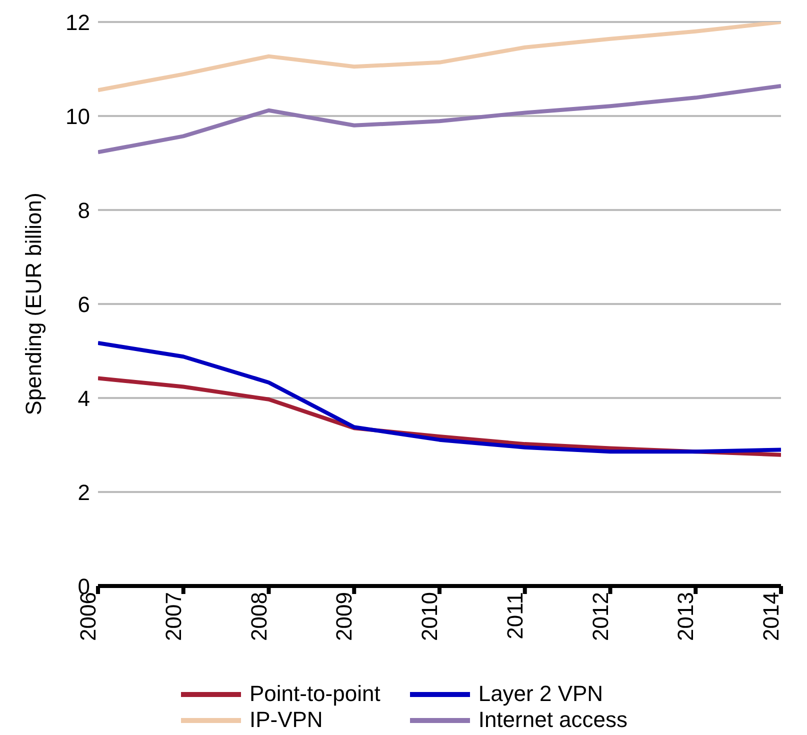 The height and width of the screenshot is (735, 807). I want to click on x-tick-label: 2014, so click(771, 616).